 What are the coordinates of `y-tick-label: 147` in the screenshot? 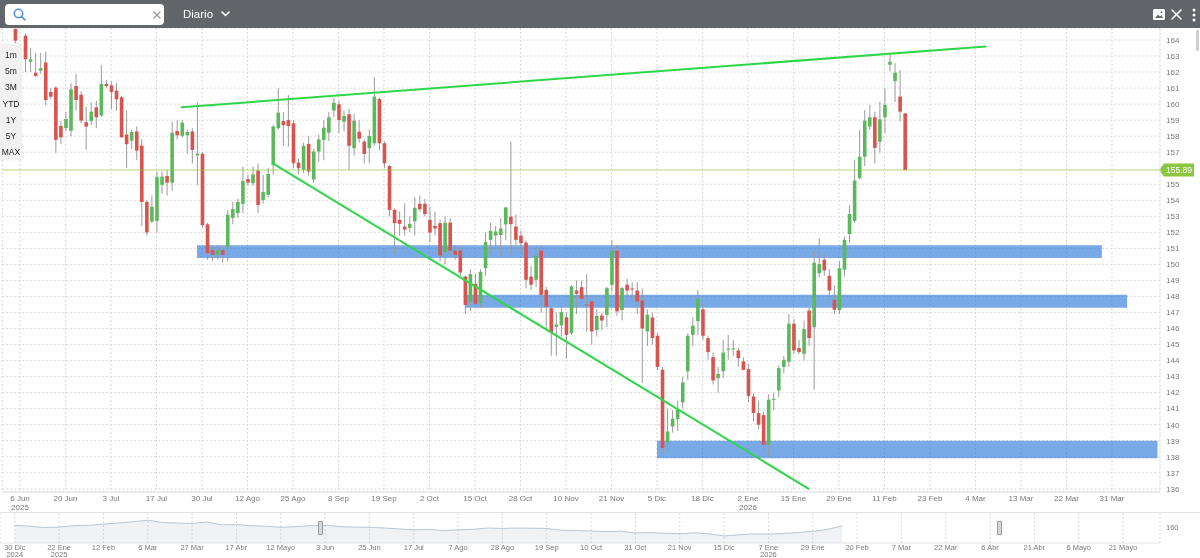 It's located at (1173, 313).